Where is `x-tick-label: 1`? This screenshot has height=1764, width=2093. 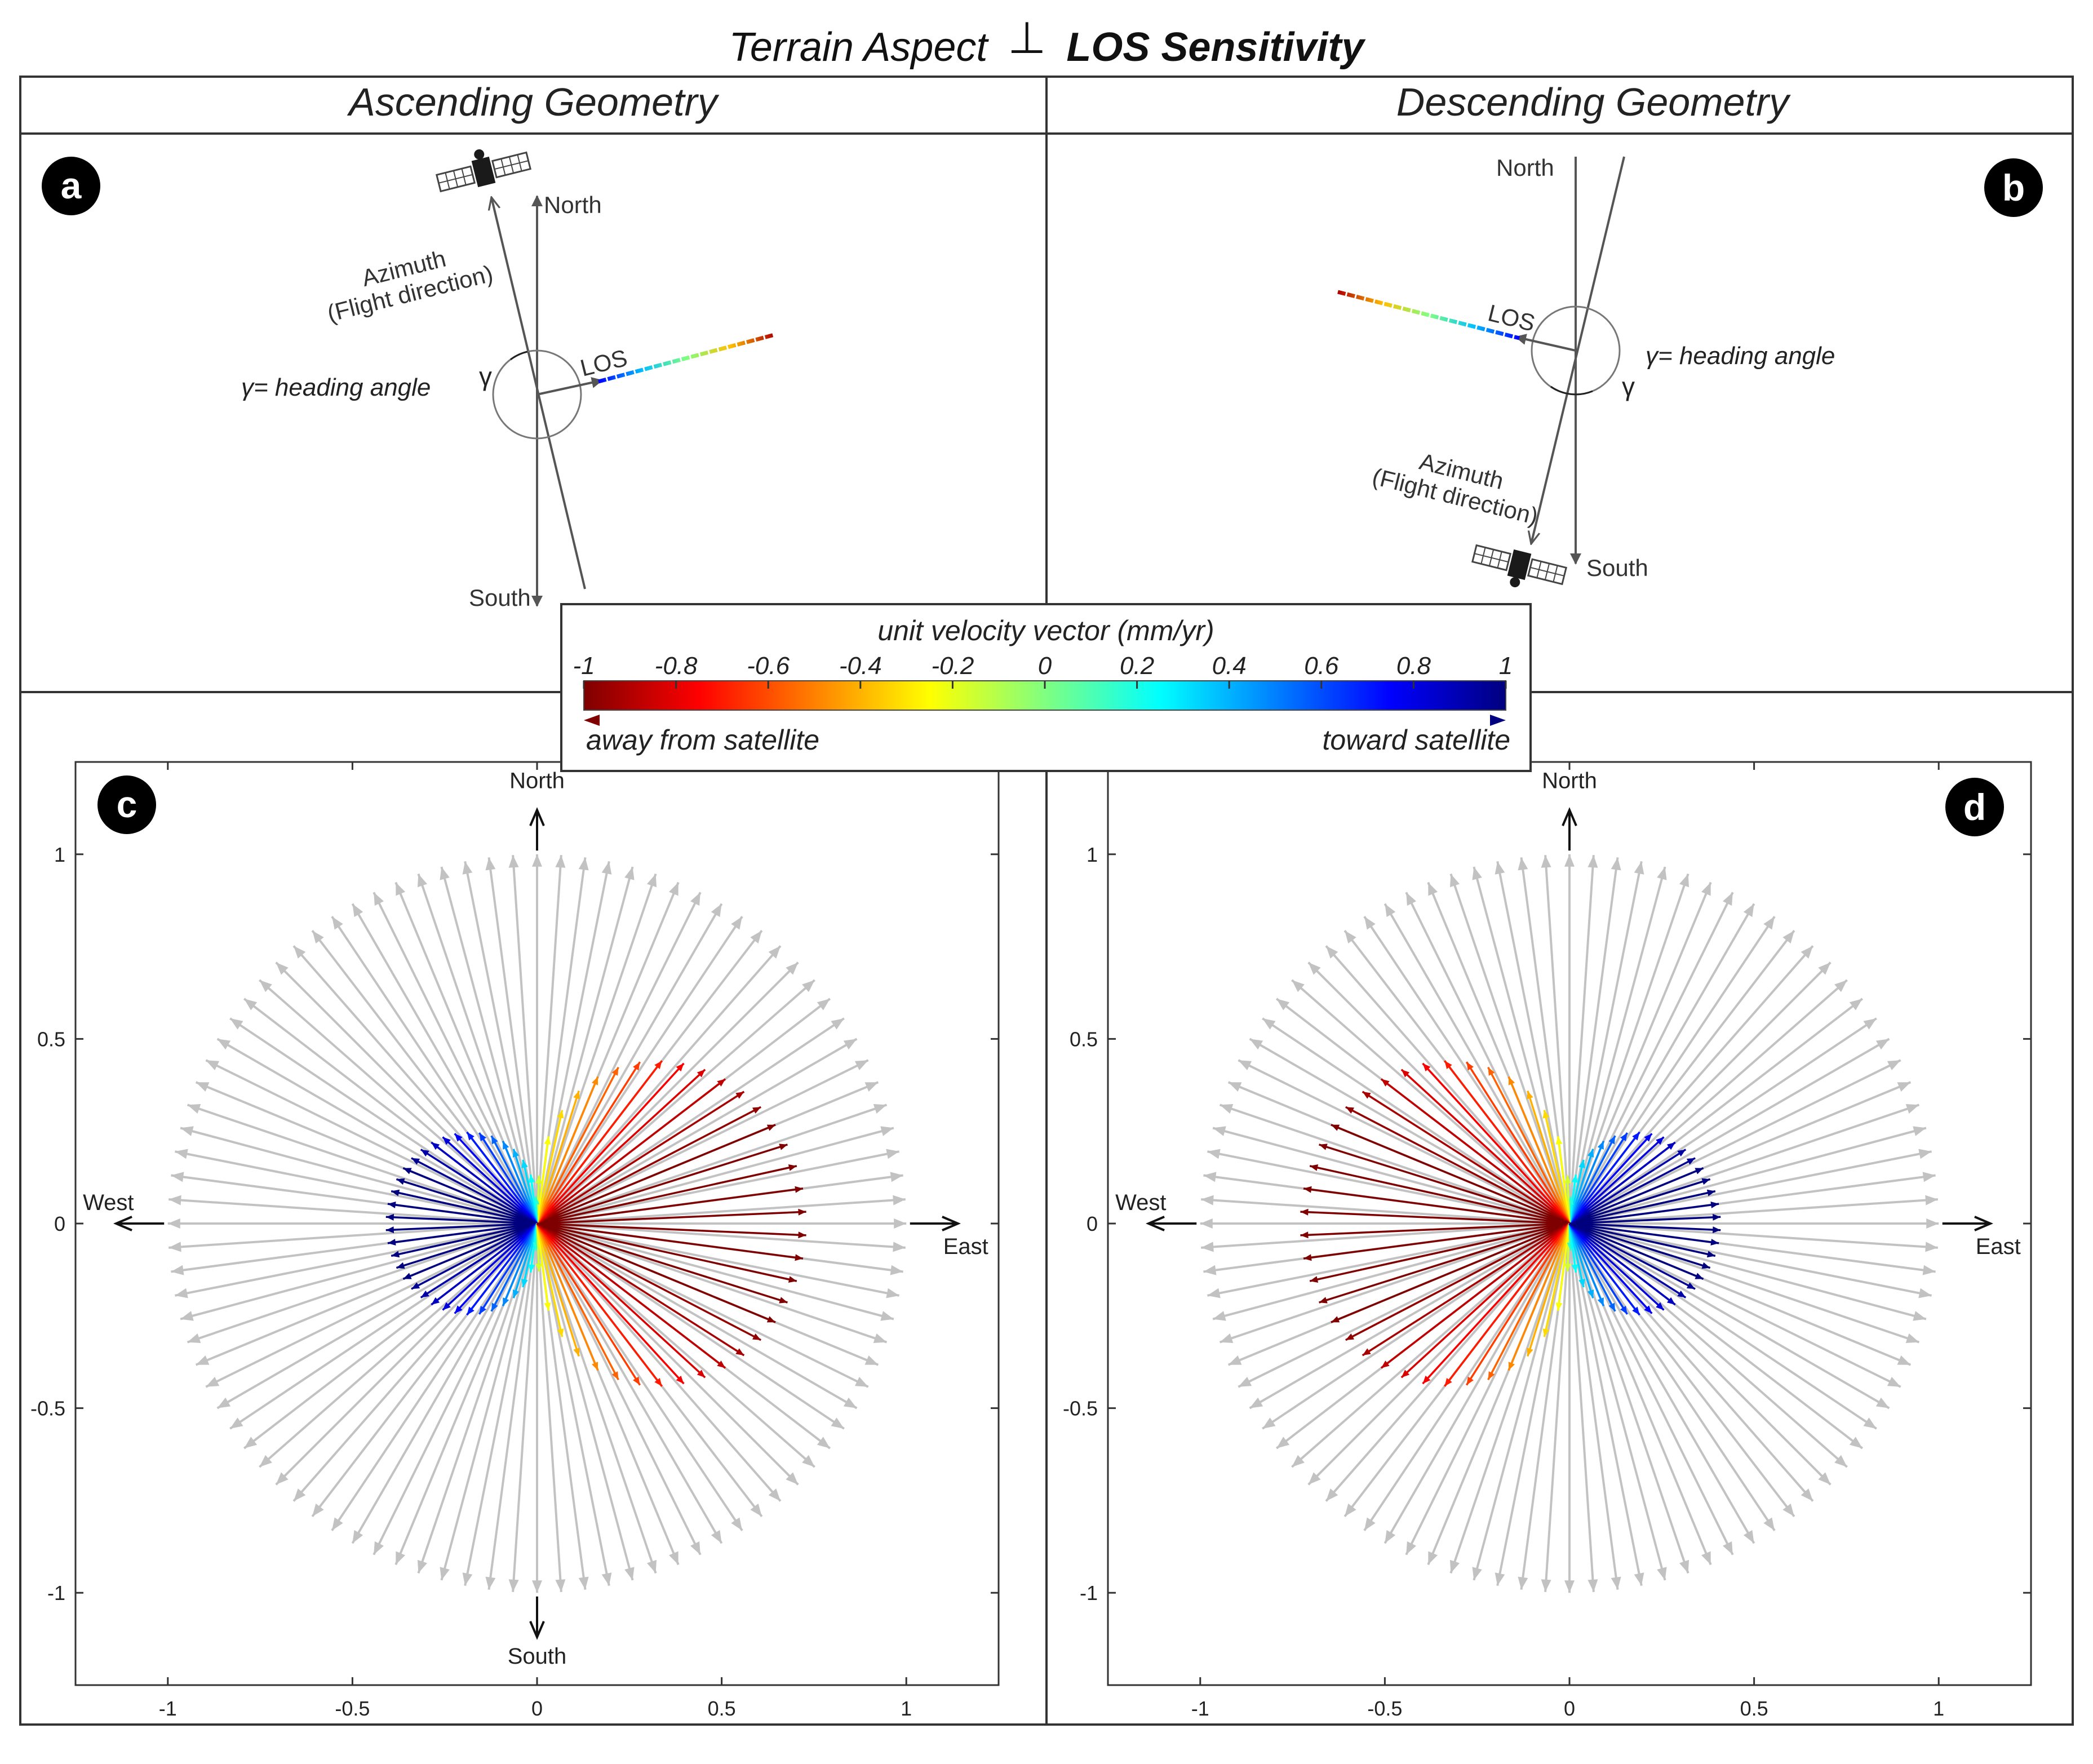 x-tick-label: 1 is located at coordinates (906, 1708).